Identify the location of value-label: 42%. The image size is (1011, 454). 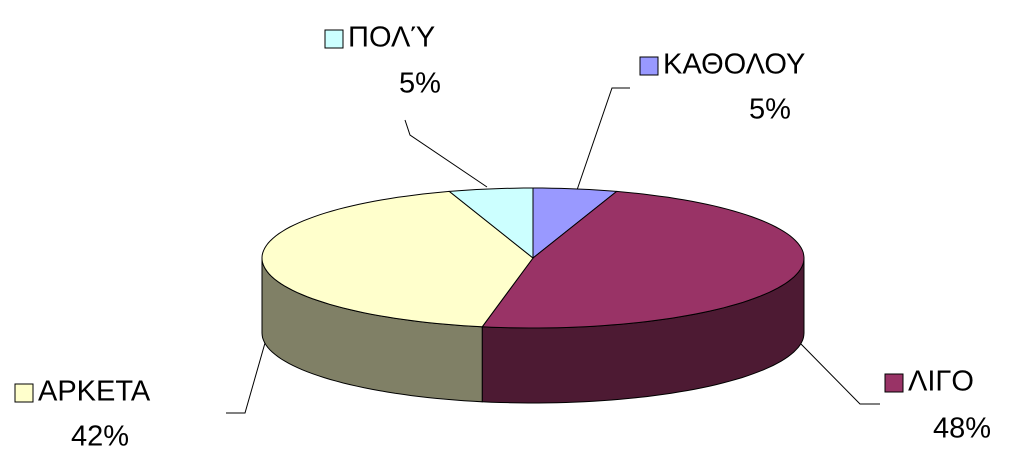
(100, 437).